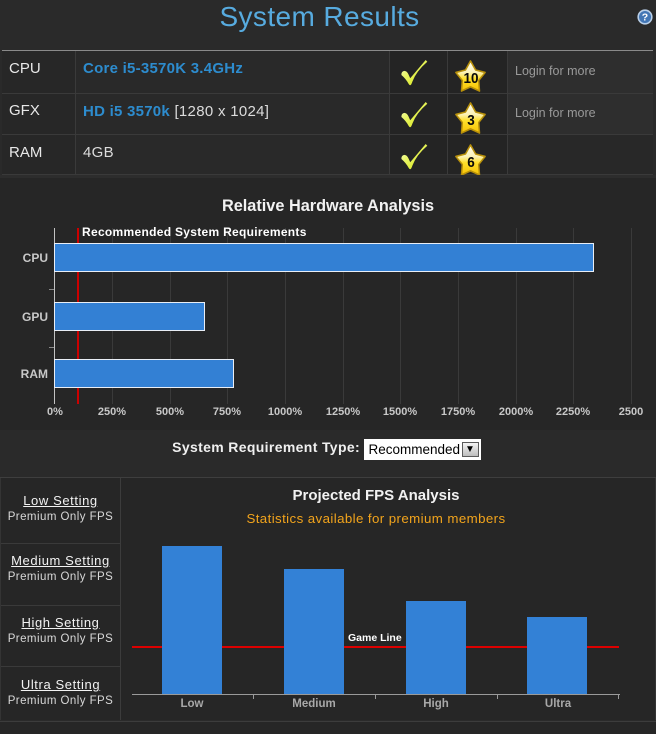 The height and width of the screenshot is (734, 656). Describe the element at coordinates (471, 119) in the screenshot. I see `svg-text: 3` at that location.